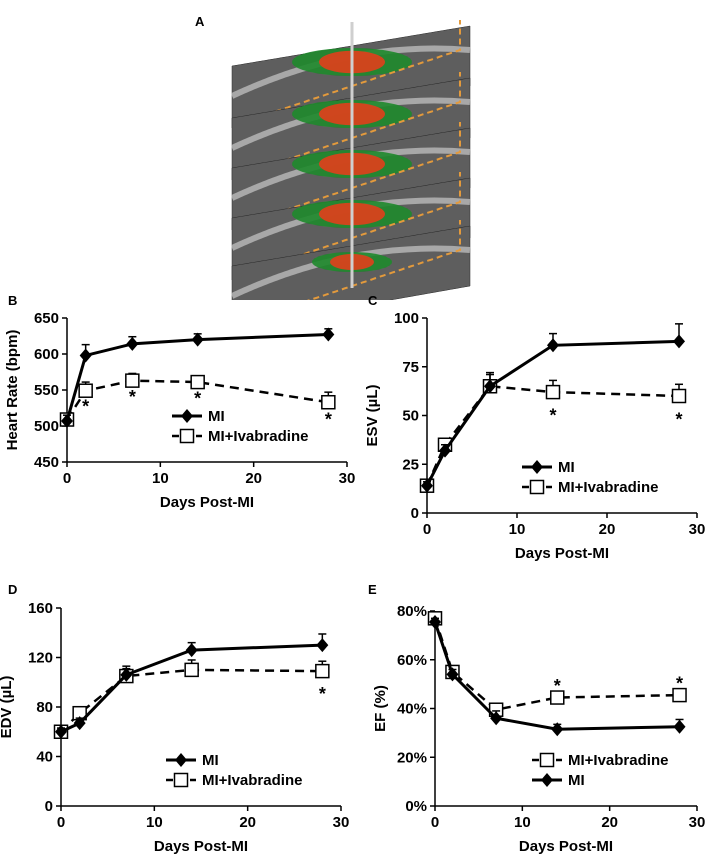  I want to click on panel-label-e: E, so click(372, 589).